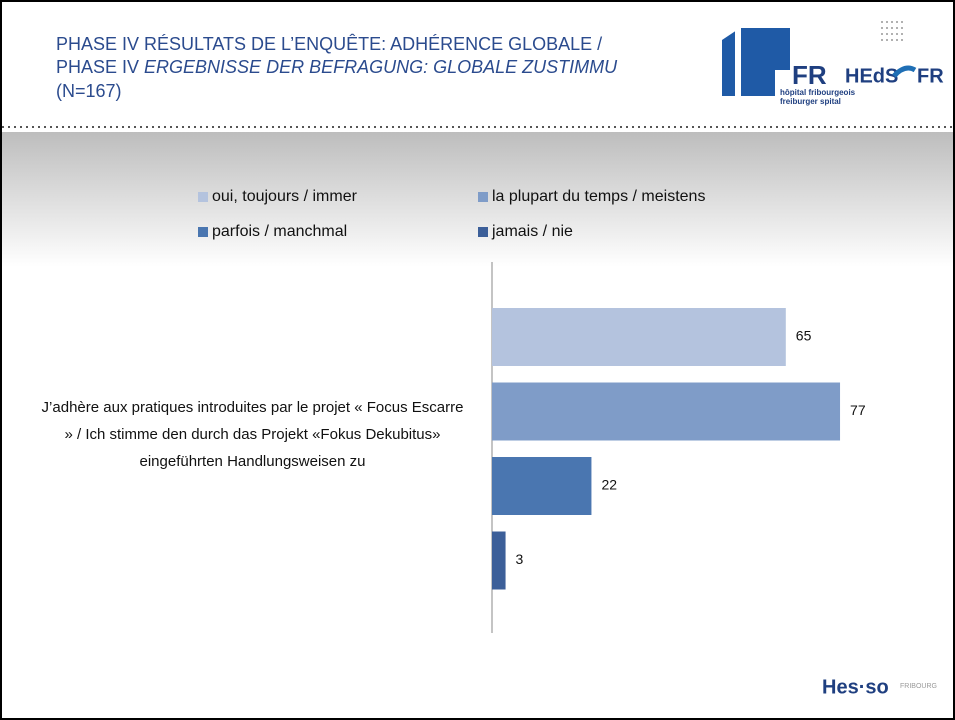  What do you see at coordinates (858, 410) in the screenshot?
I see `data-label: 77` at bounding box center [858, 410].